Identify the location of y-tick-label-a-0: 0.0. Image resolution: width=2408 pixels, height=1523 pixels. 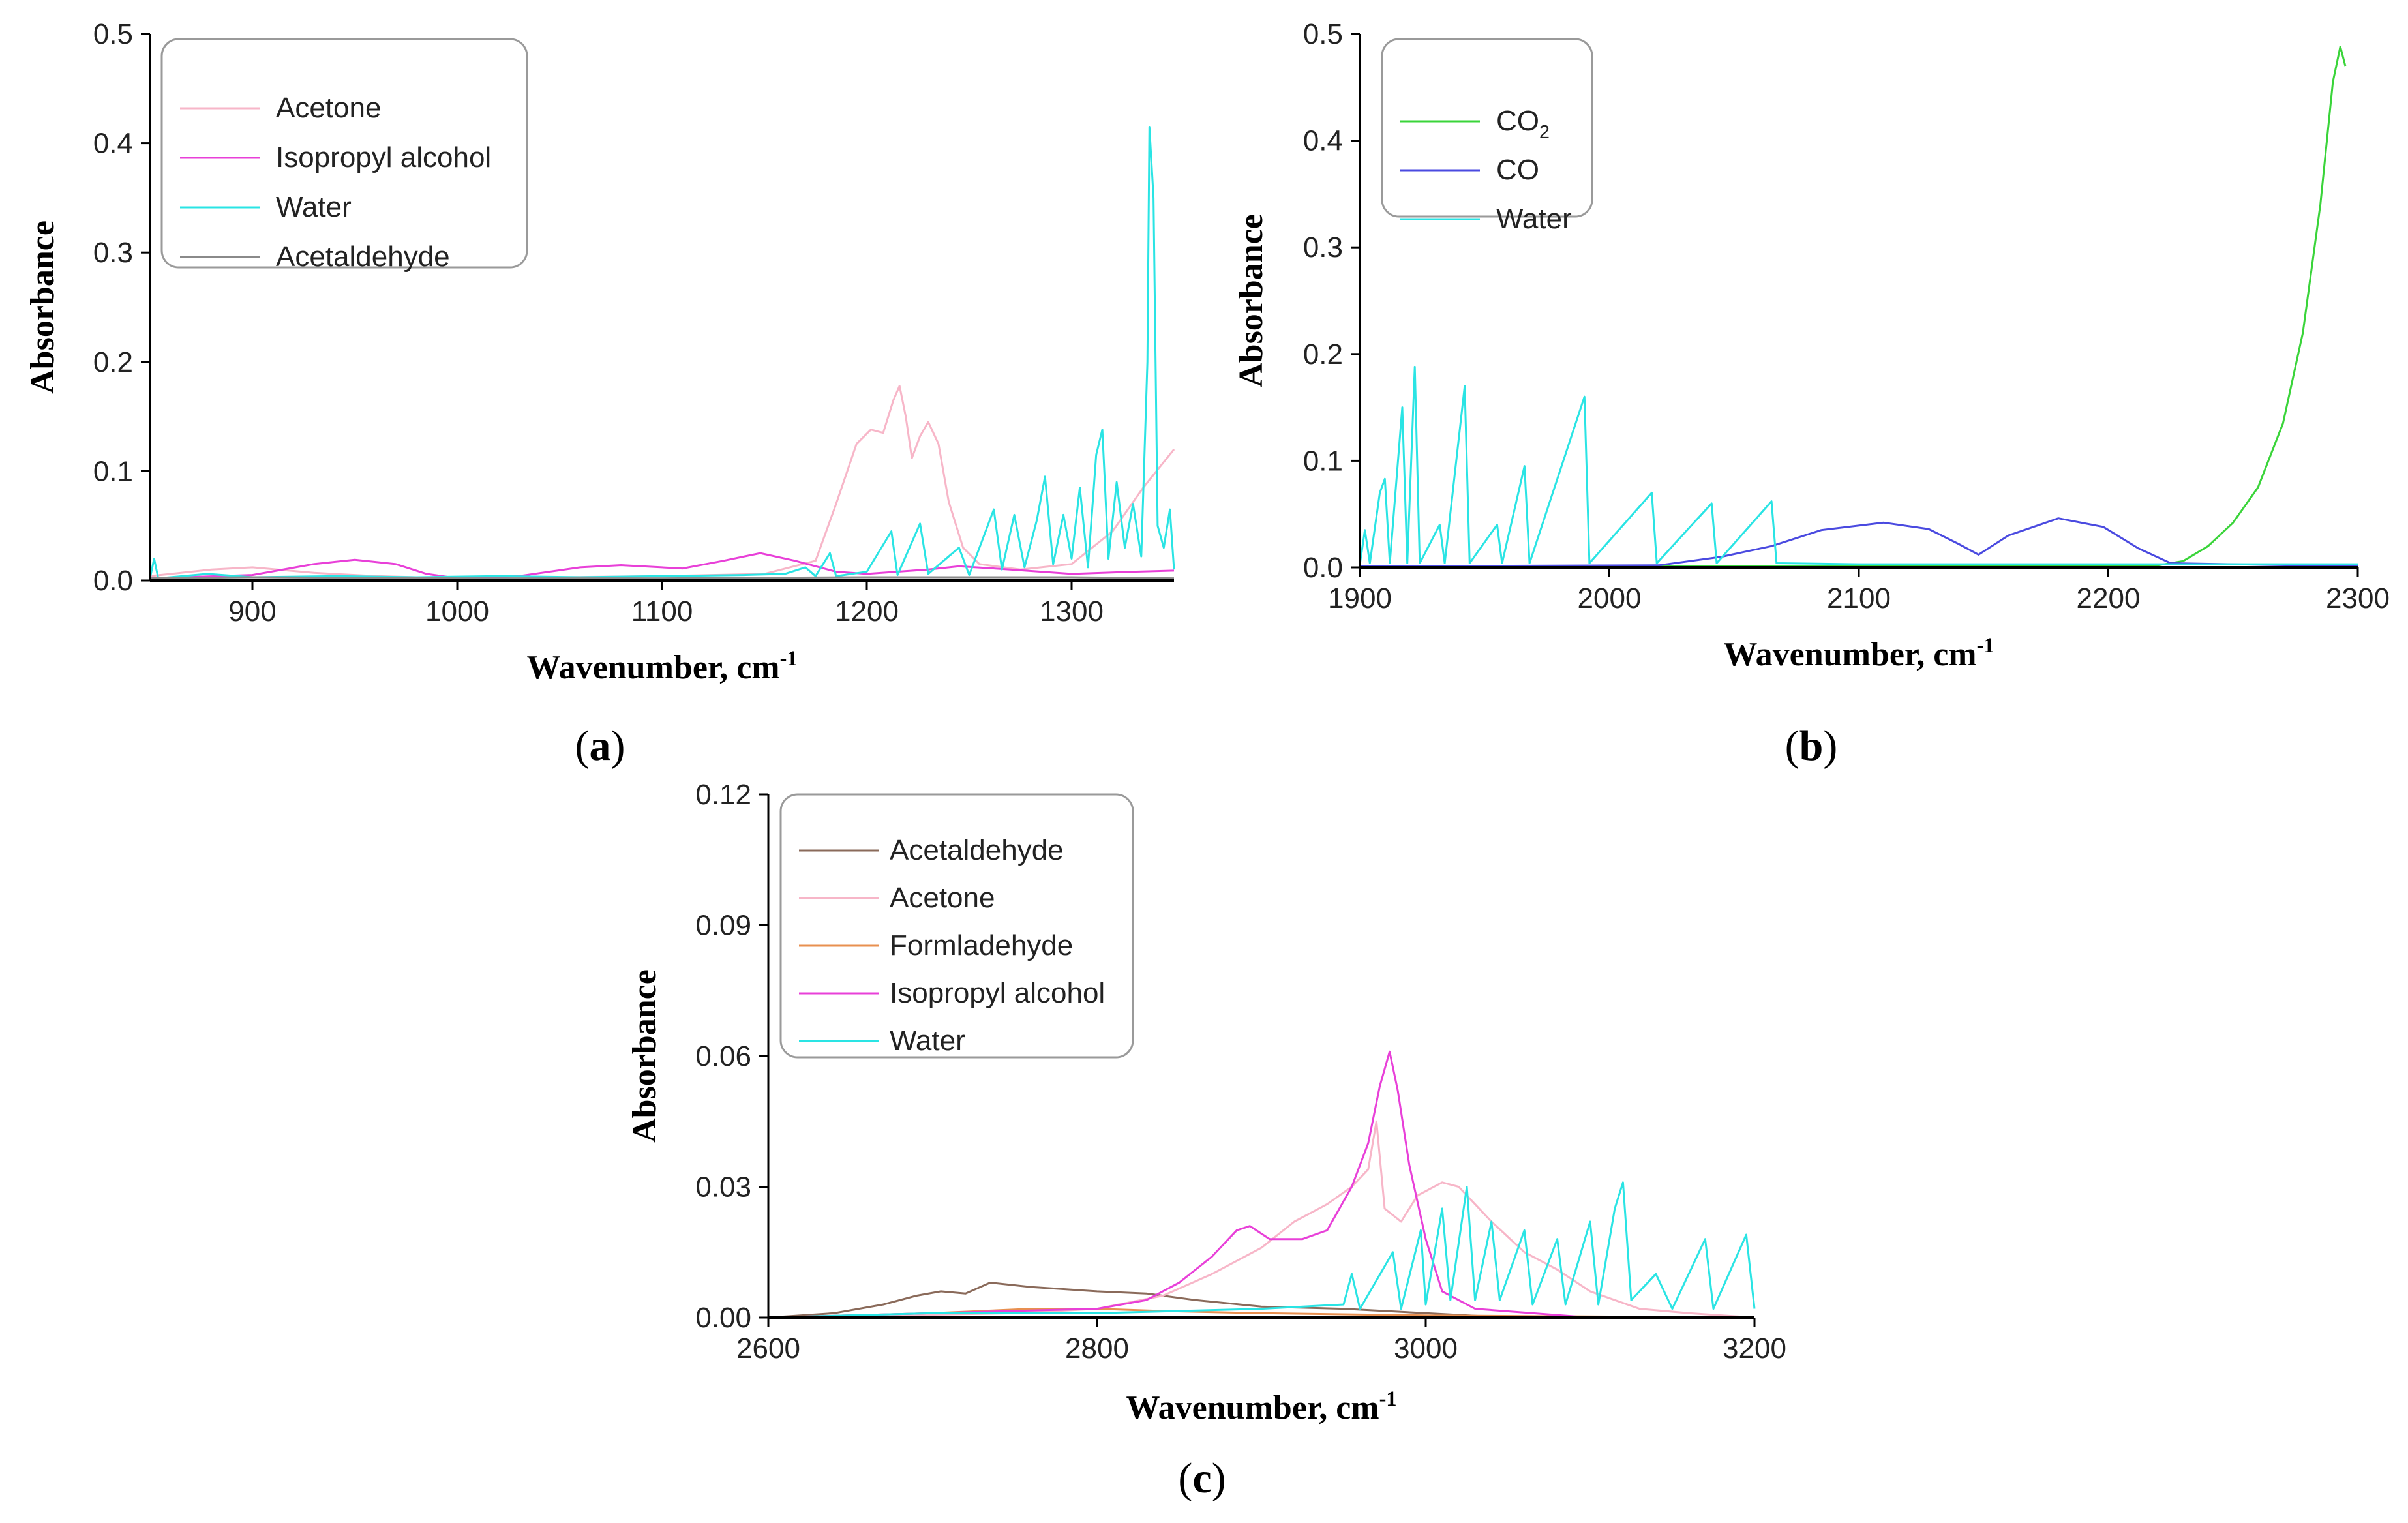
(113, 581).